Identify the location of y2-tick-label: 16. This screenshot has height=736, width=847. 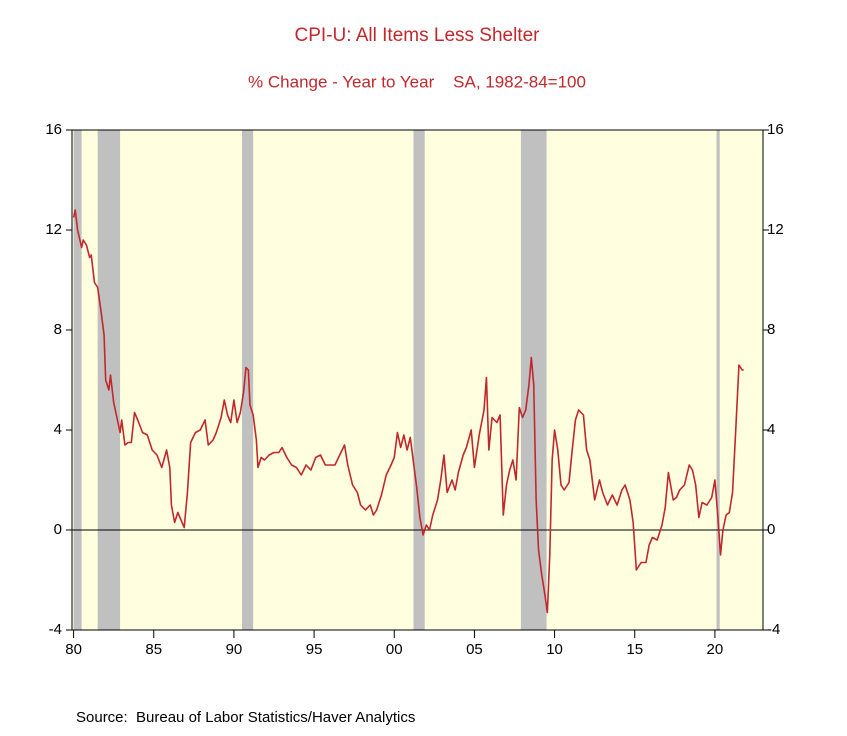
(775, 129).